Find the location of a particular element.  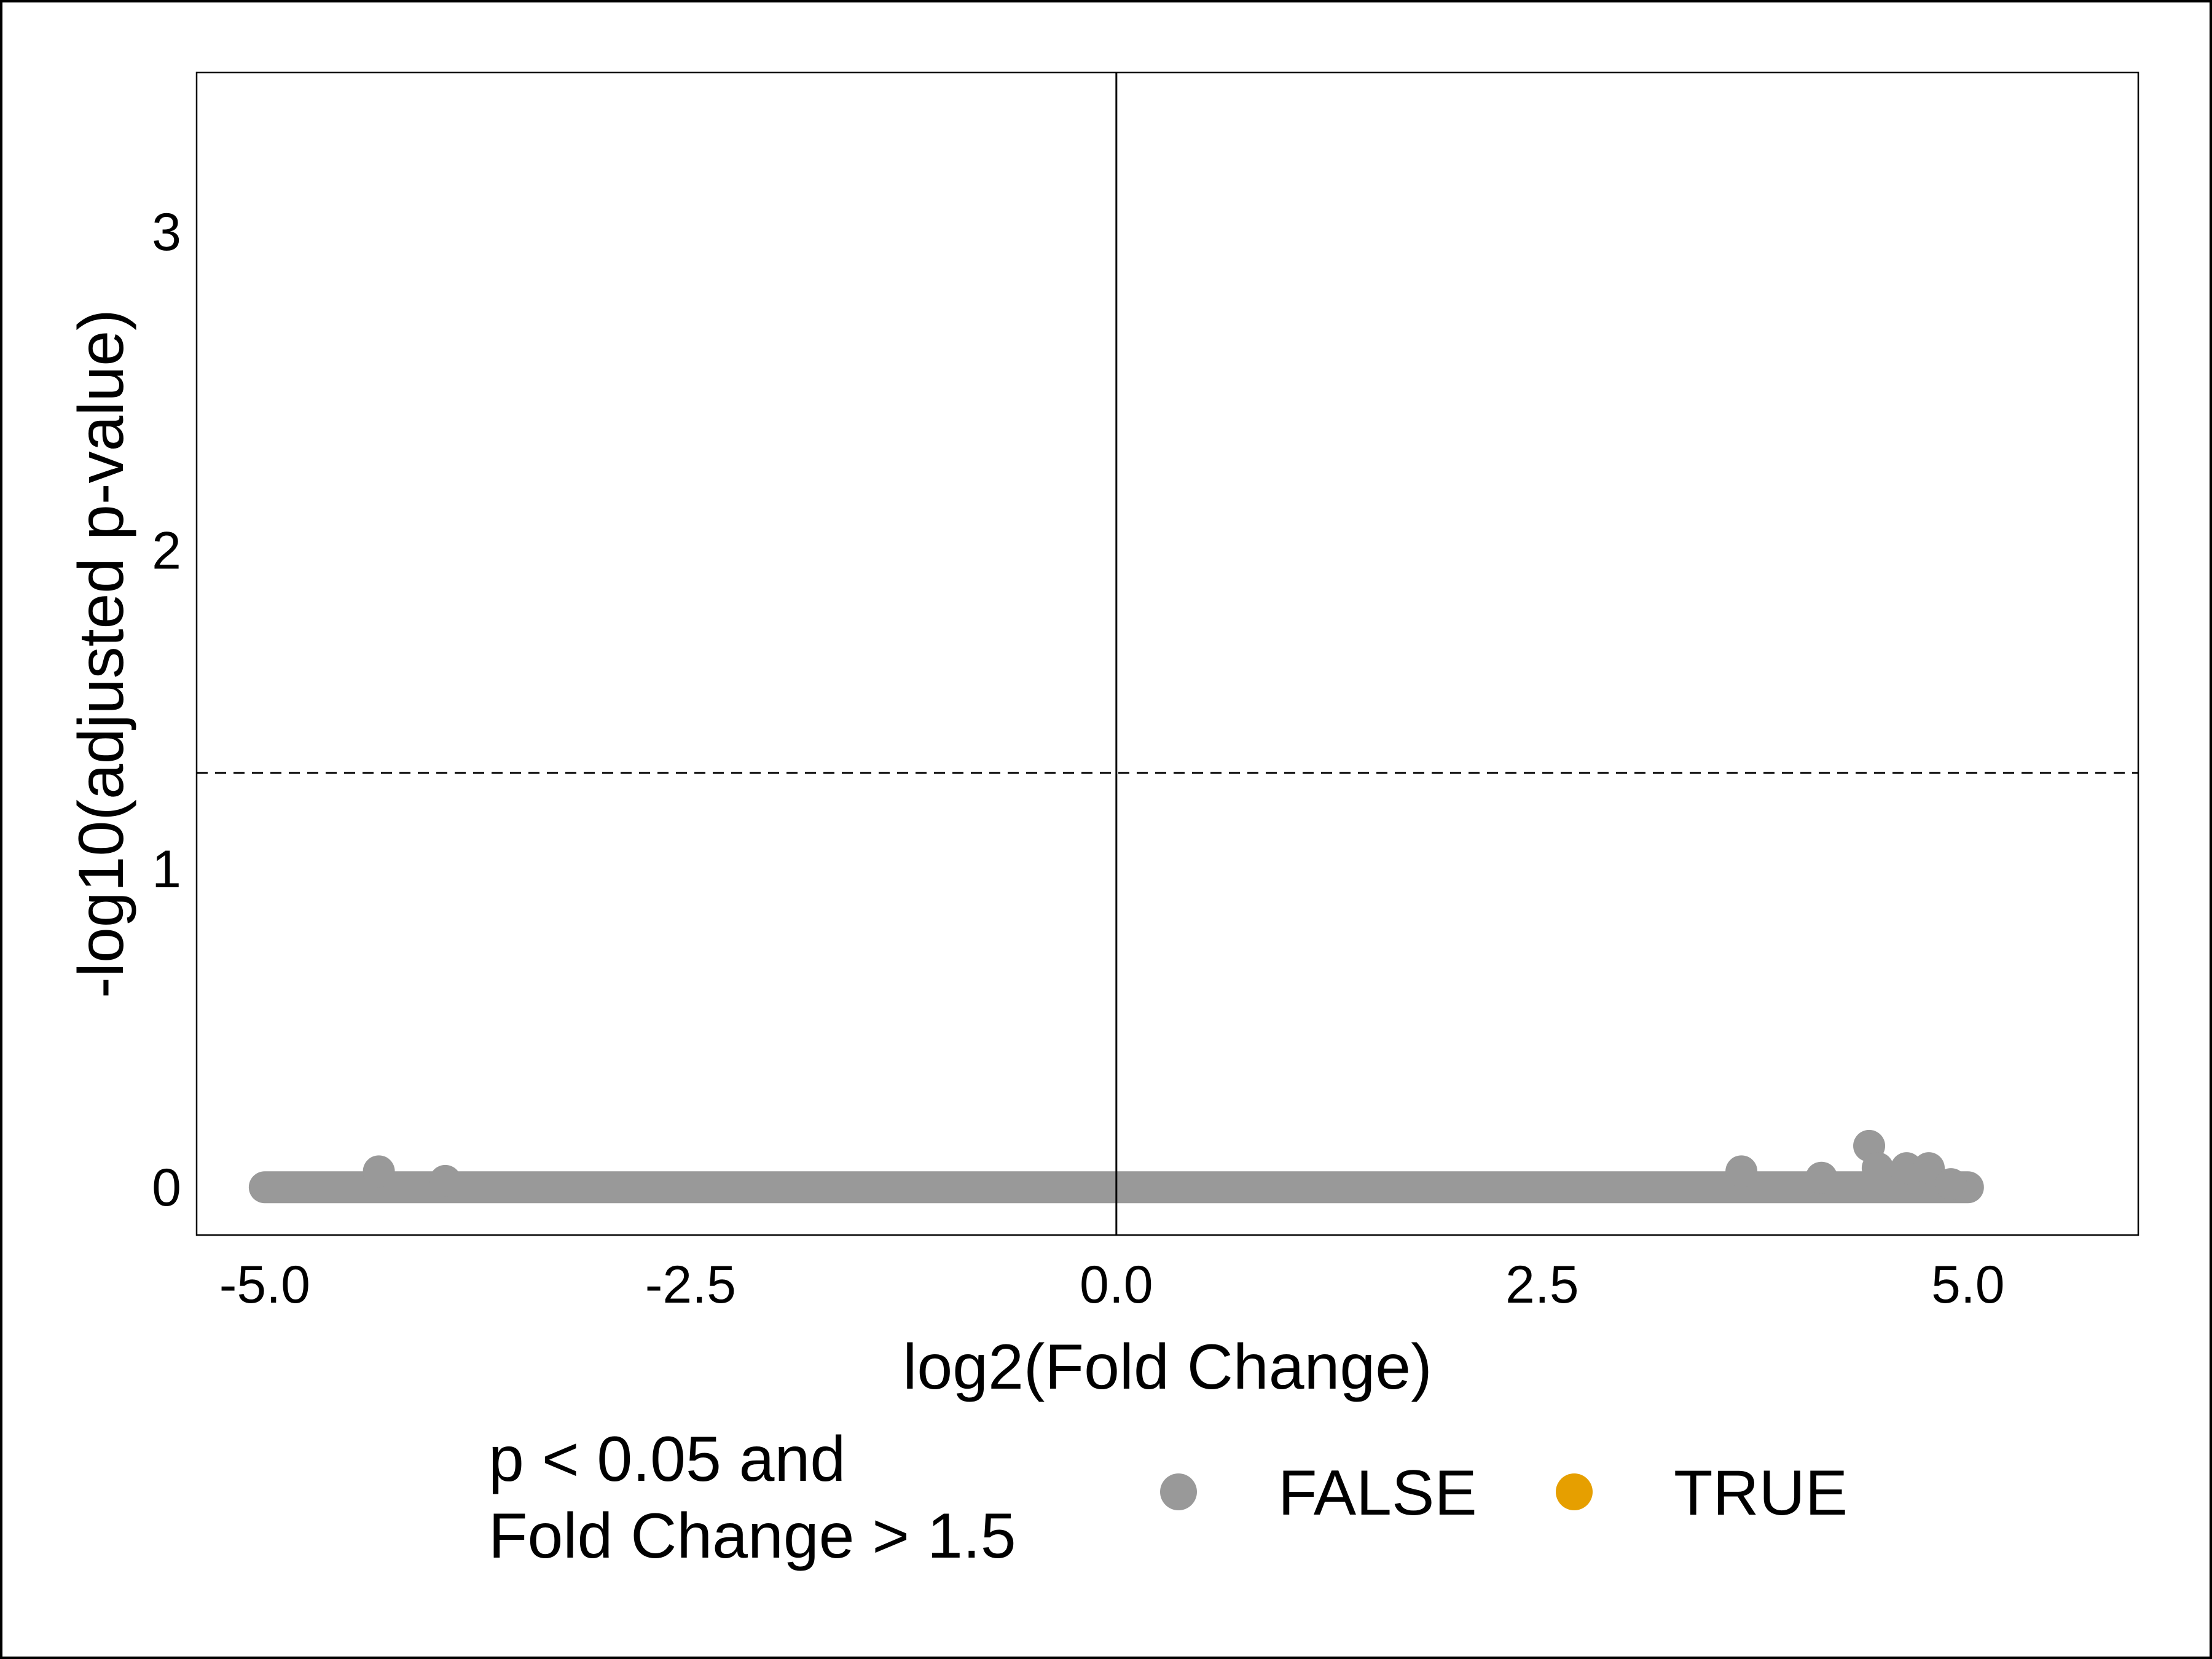

y-axis-title: -log10(adjusted p-value) is located at coordinates (101, 653).